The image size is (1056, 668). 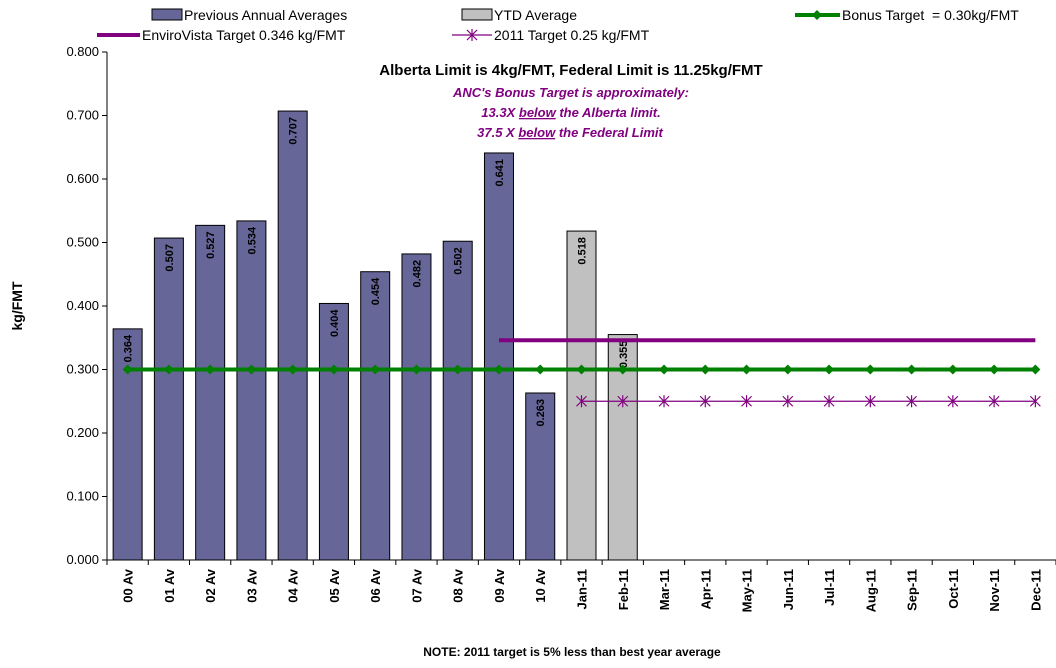 What do you see at coordinates (294, 131) in the screenshot?
I see `bar-value-label: 0.707` at bounding box center [294, 131].